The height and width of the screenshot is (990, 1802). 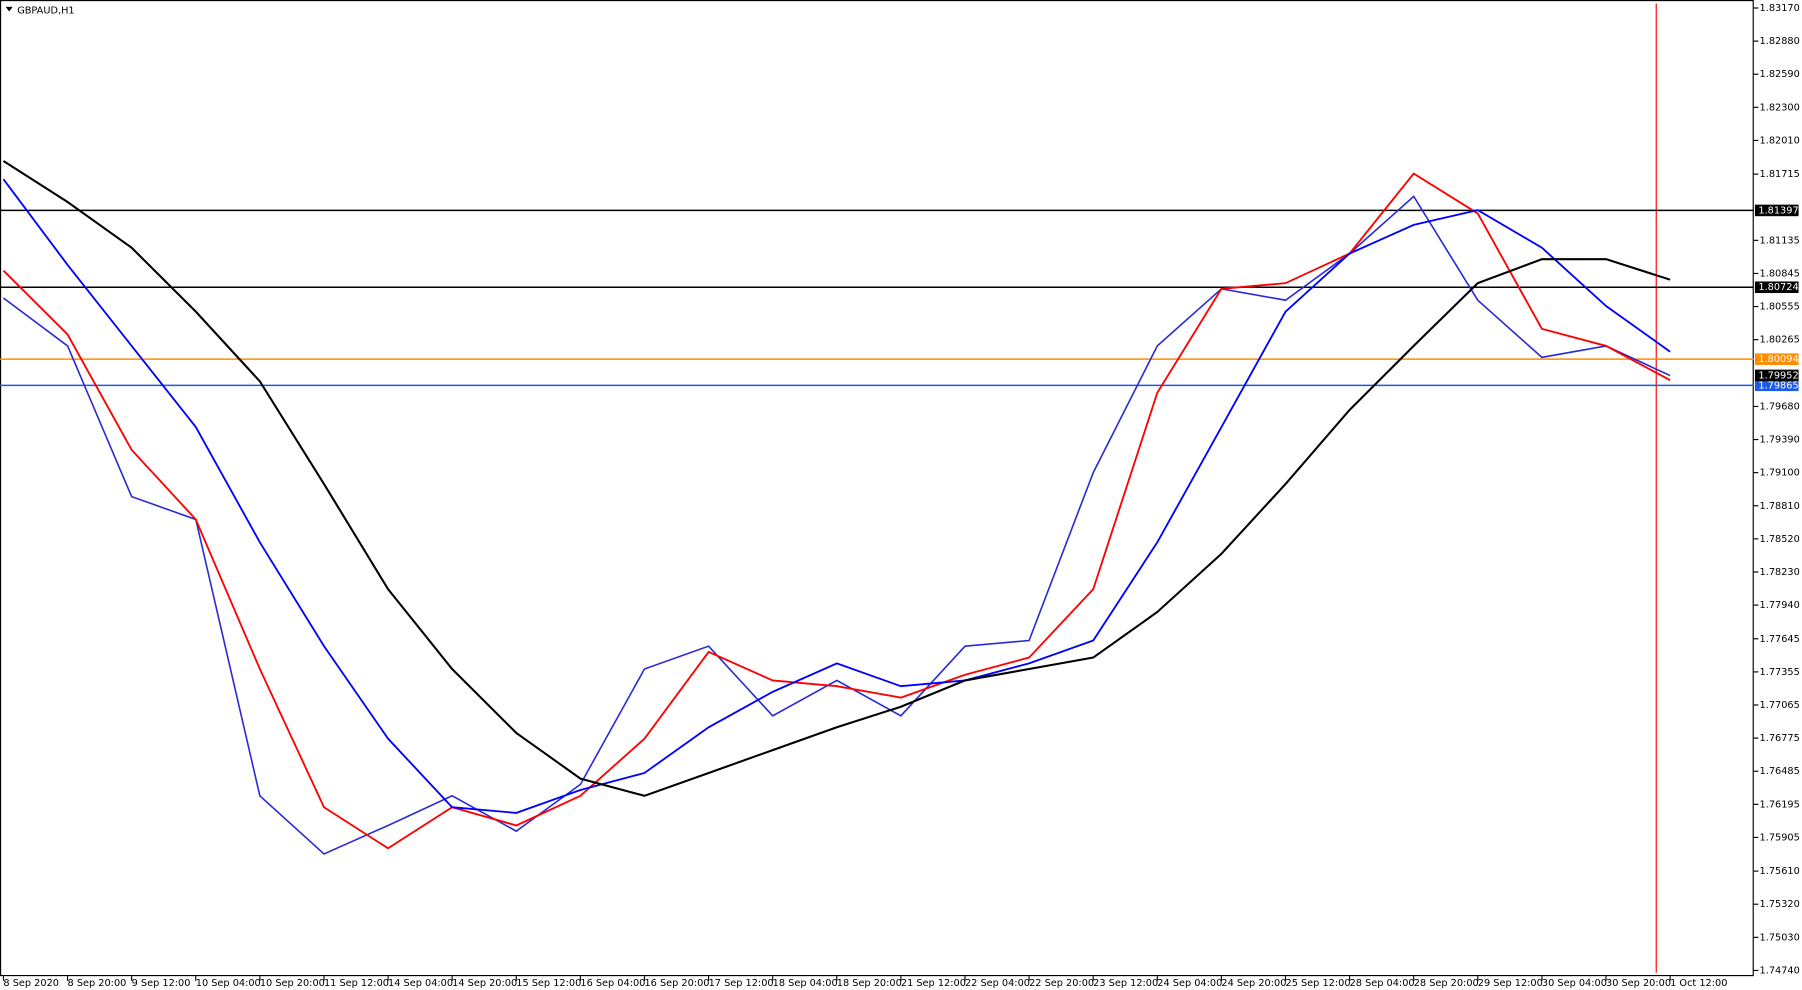 I want to click on y-tick-label: 1.74740, so click(x=1780, y=970).